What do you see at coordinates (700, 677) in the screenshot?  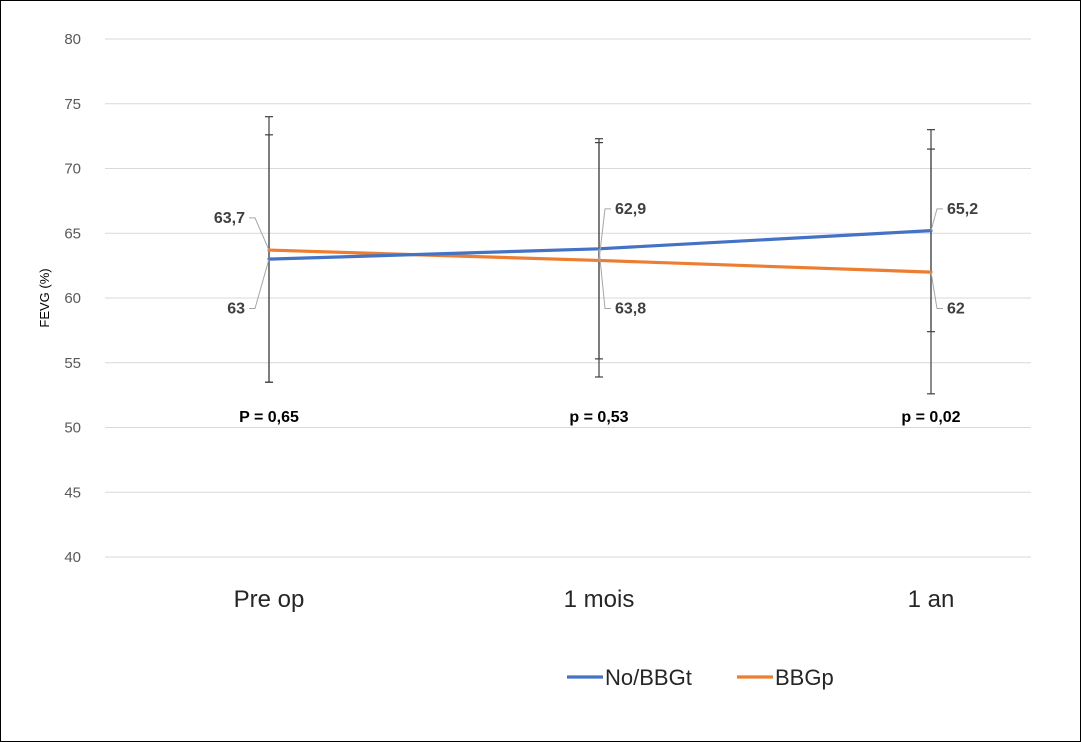 I see `legend: No/BBGt BBGp` at bounding box center [700, 677].